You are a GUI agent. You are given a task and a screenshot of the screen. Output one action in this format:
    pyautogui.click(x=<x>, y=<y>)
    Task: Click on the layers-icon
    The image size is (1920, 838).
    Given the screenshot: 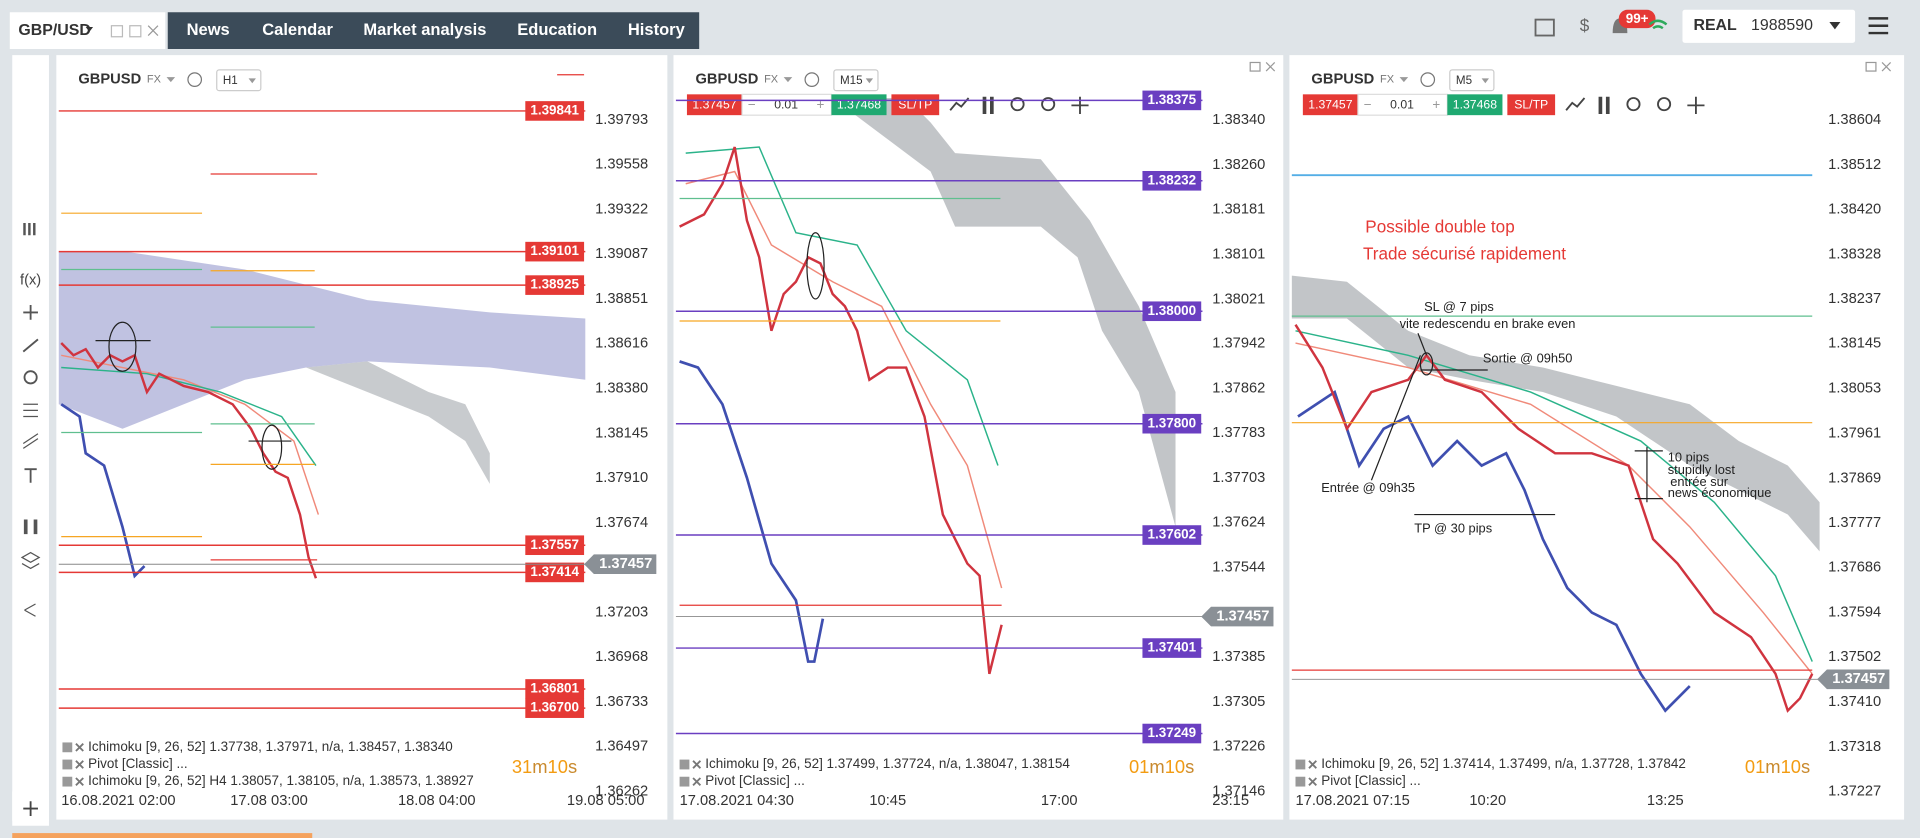 What is the action you would take?
    pyautogui.click(x=30, y=560)
    